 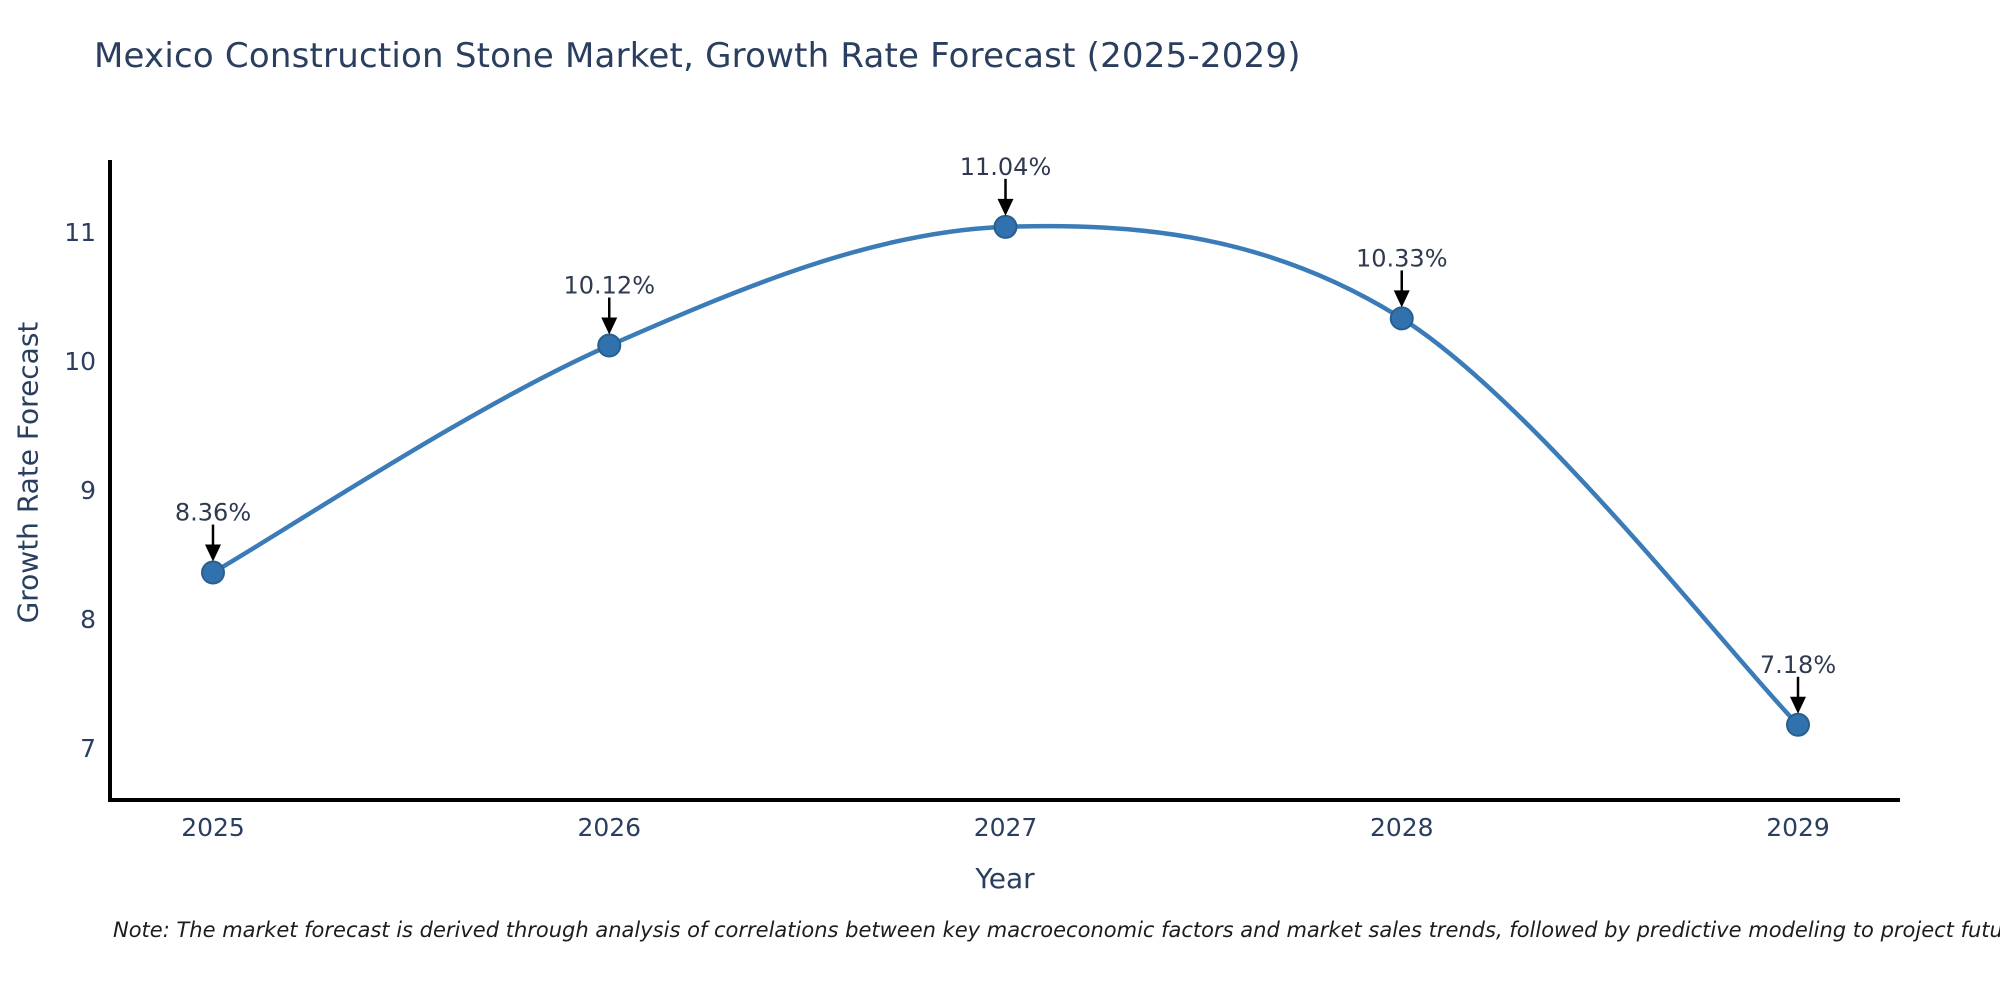 What do you see at coordinates (1005, 878) in the screenshot?
I see `x-axis-title: Year` at bounding box center [1005, 878].